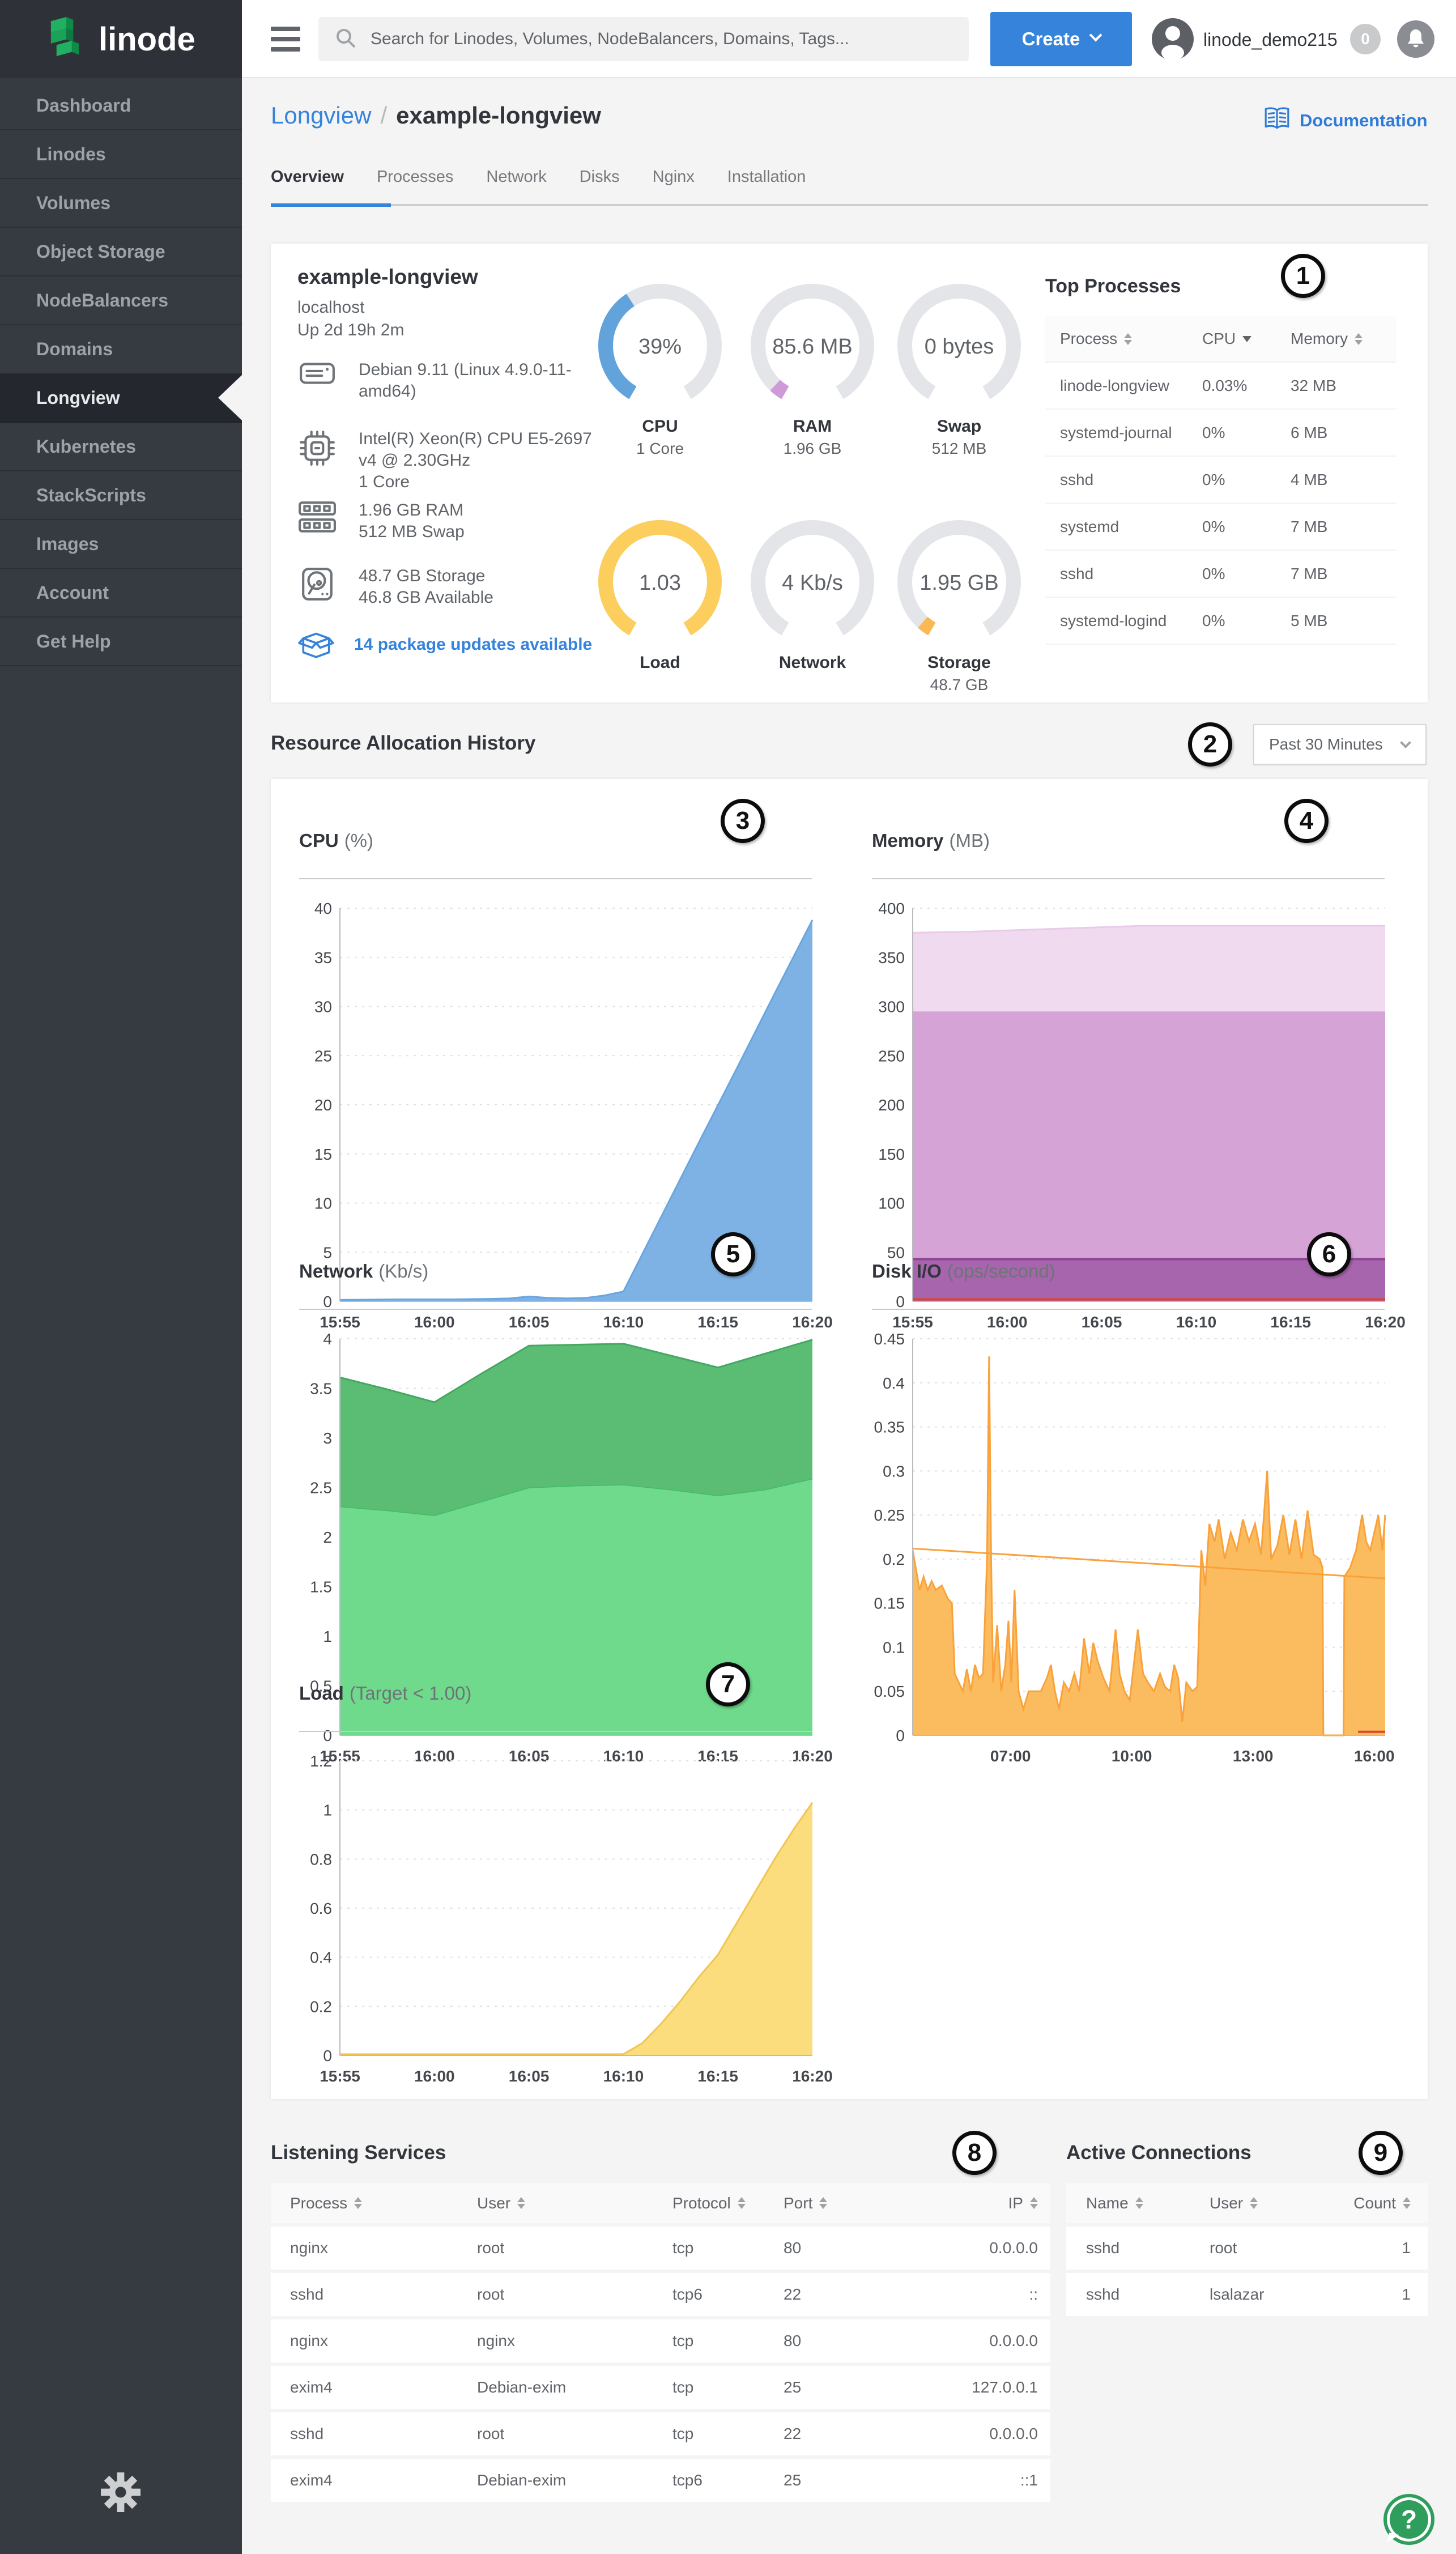 This screenshot has width=1456, height=2554. I want to click on sidebar-item-object-storage: Object Storage, so click(121, 252).